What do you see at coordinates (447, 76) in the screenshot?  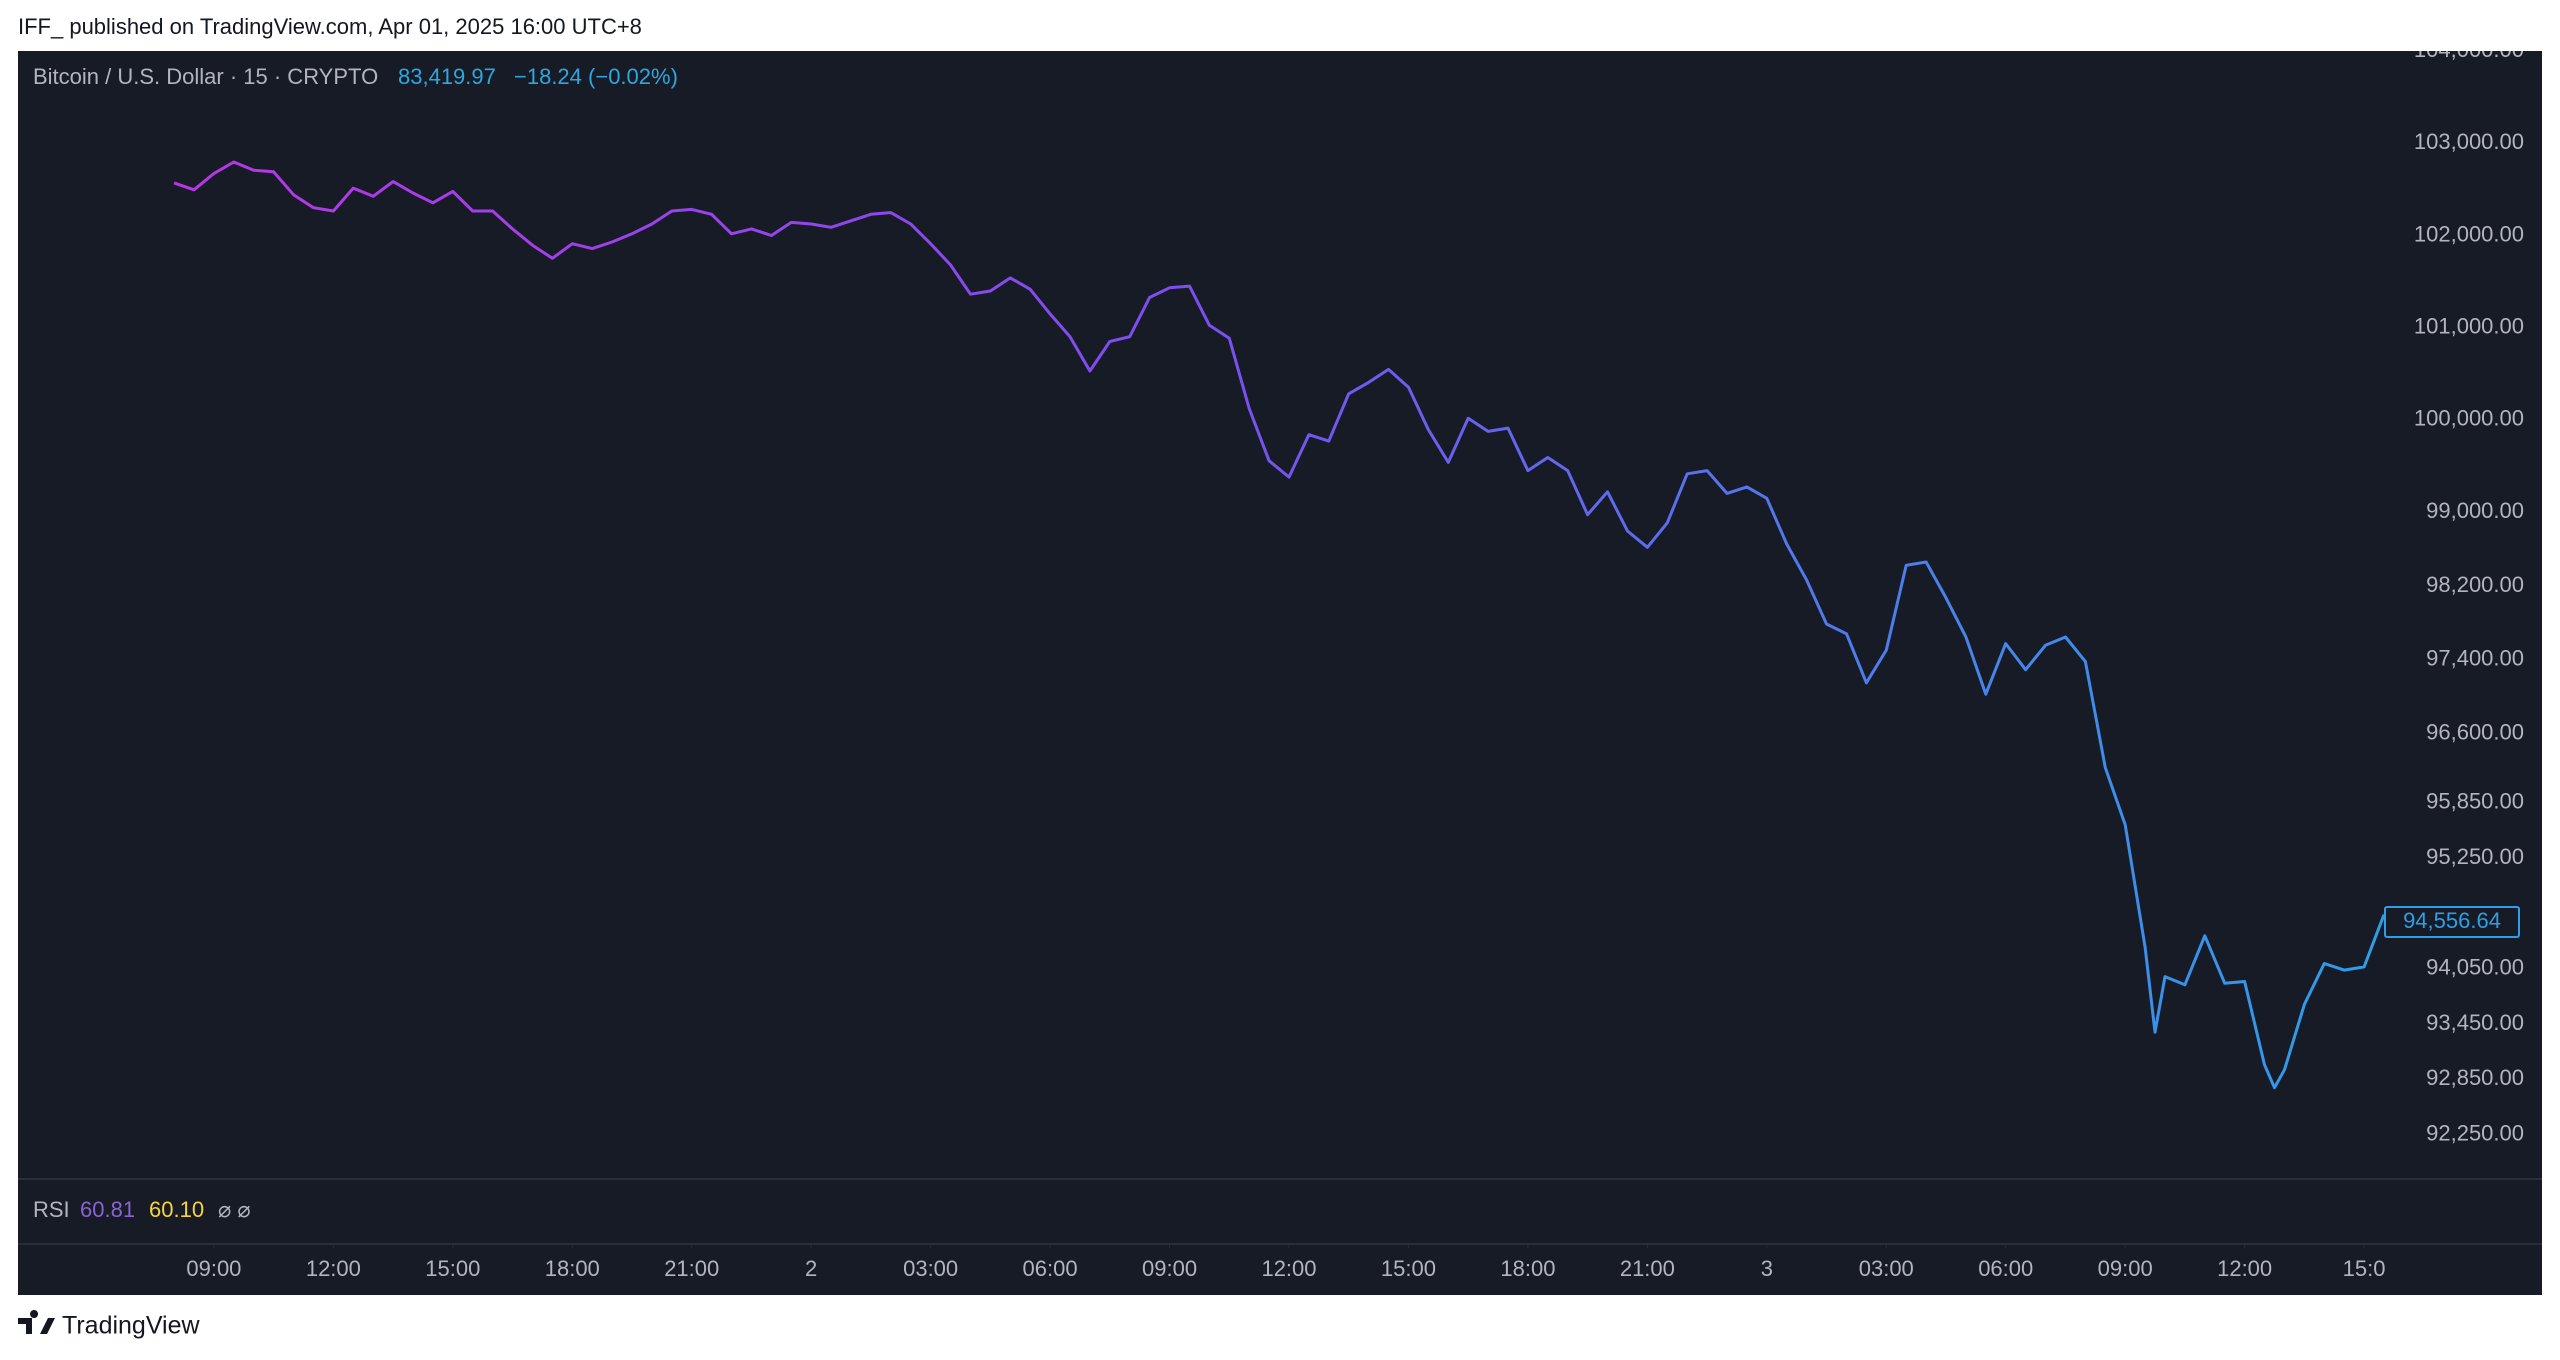 I see `last-price-header: 83,419.97` at bounding box center [447, 76].